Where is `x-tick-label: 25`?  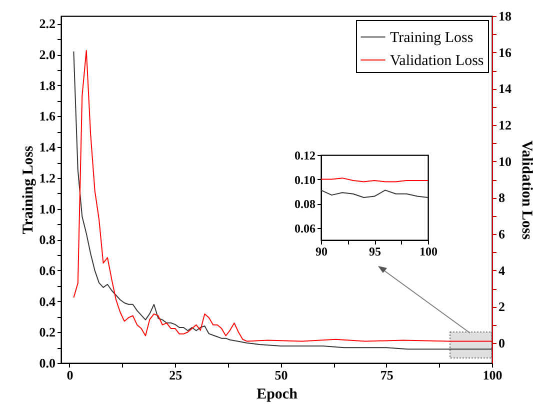 x-tick-label: 25 is located at coordinates (176, 375).